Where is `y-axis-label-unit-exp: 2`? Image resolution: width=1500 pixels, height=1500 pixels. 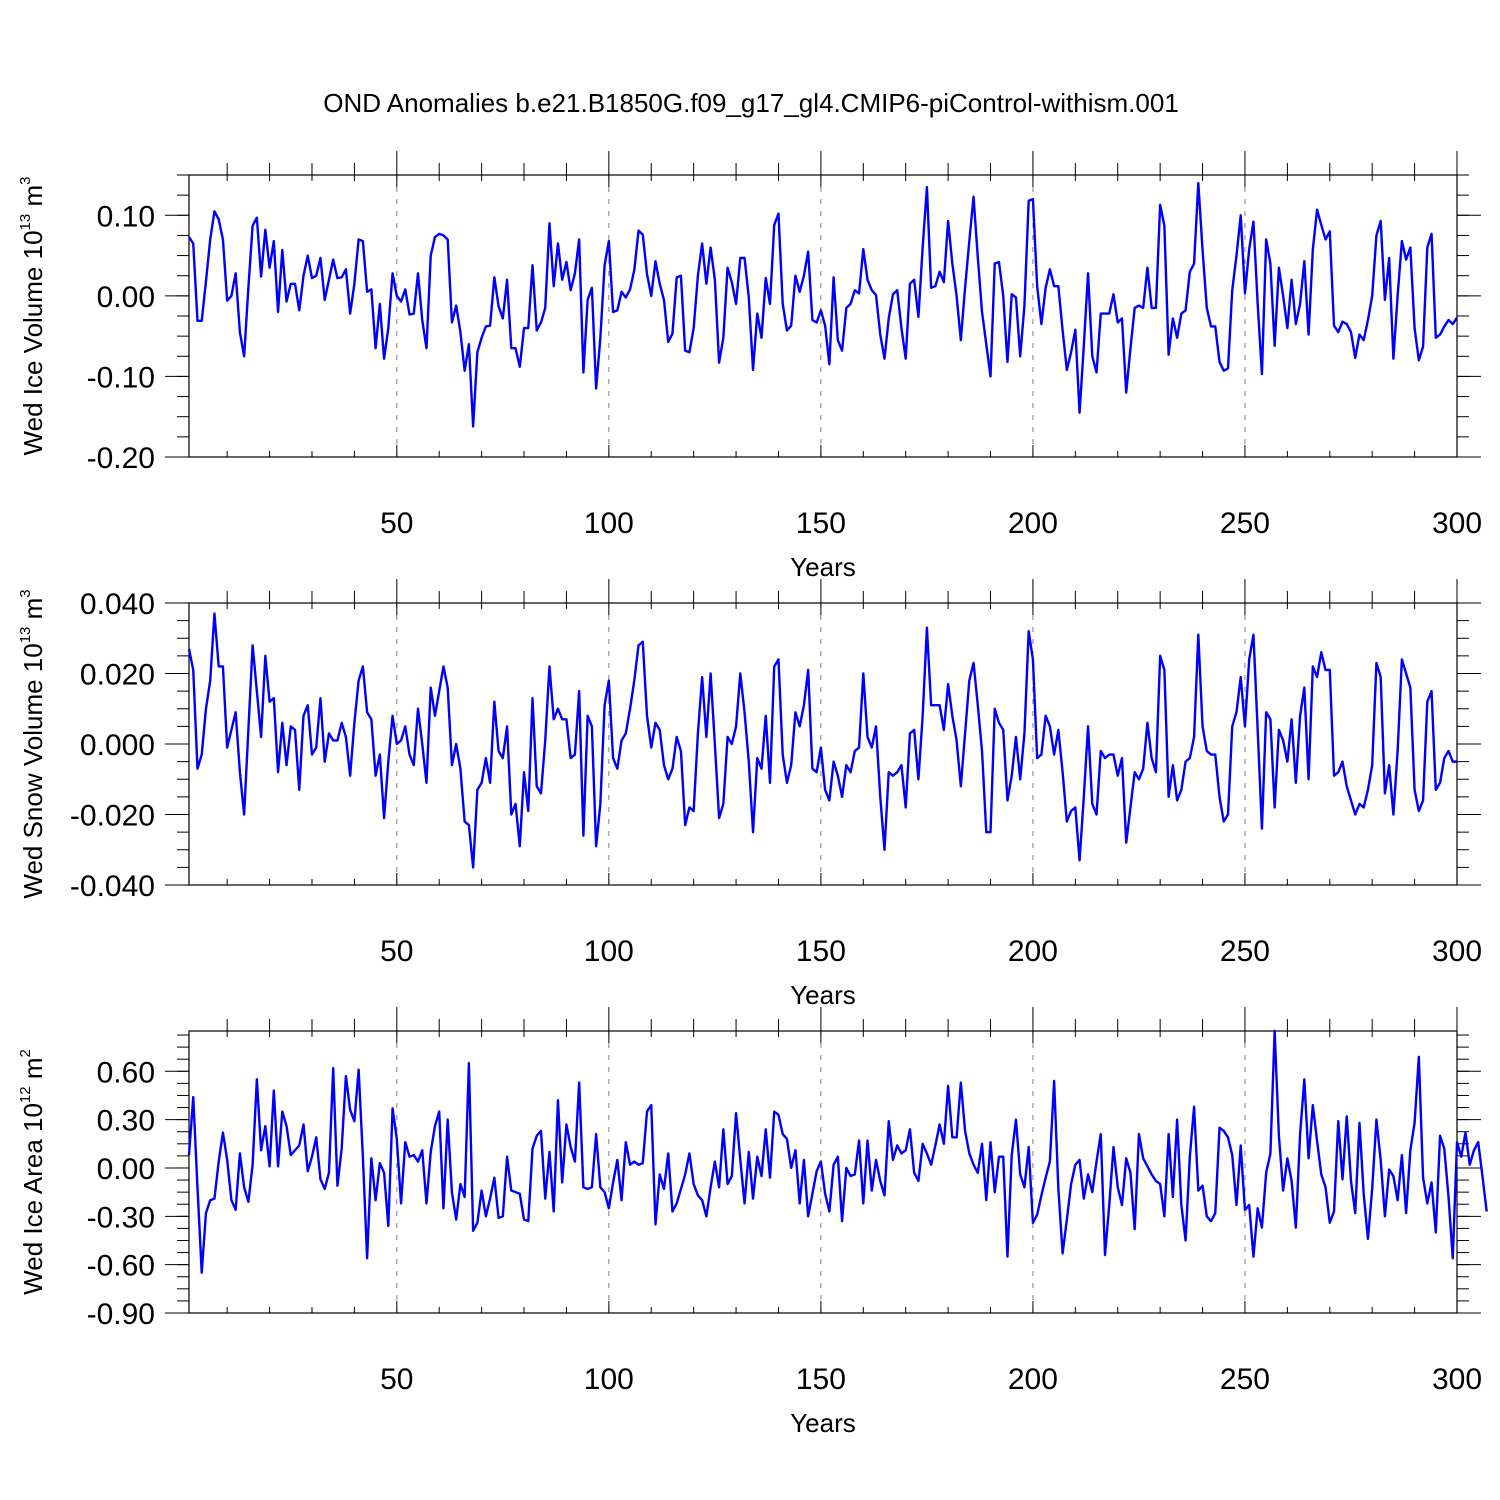 y-axis-label-unit-exp: 2 is located at coordinates (25, 1053).